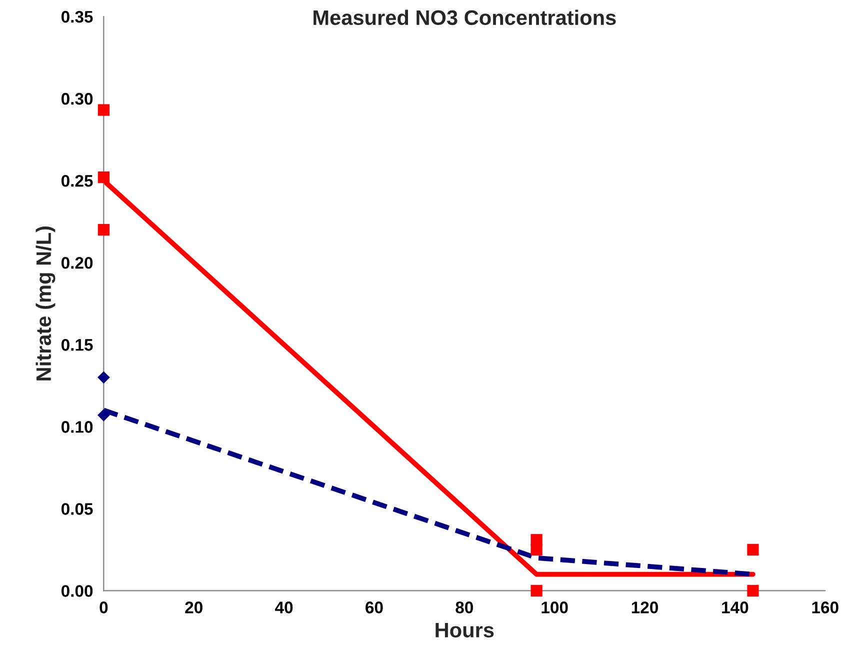  Describe the element at coordinates (465, 18) in the screenshot. I see `chart-title: Measured NO3 Concentrations` at that location.